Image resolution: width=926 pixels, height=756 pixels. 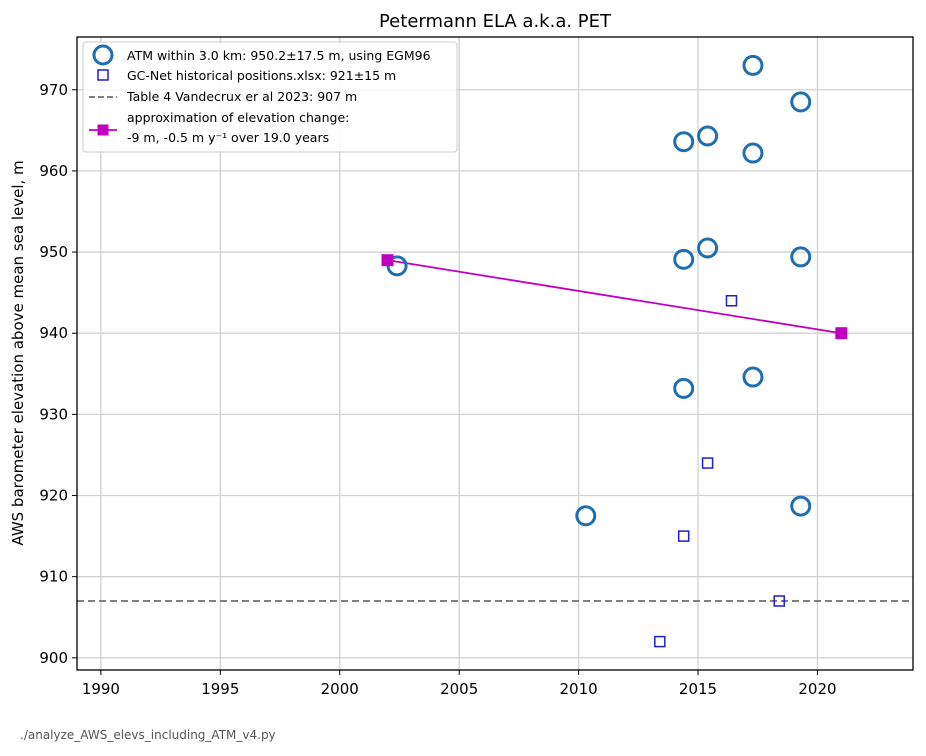 I want to click on y-tick-label: 970, so click(x=53, y=90).